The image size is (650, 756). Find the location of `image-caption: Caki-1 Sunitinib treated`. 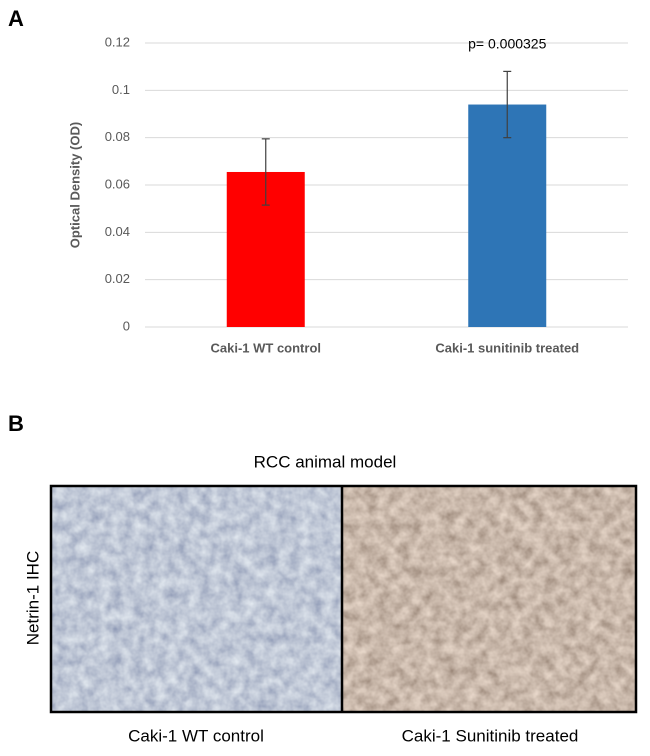

image-caption: Caki-1 Sunitinib treated is located at coordinates (490, 735).